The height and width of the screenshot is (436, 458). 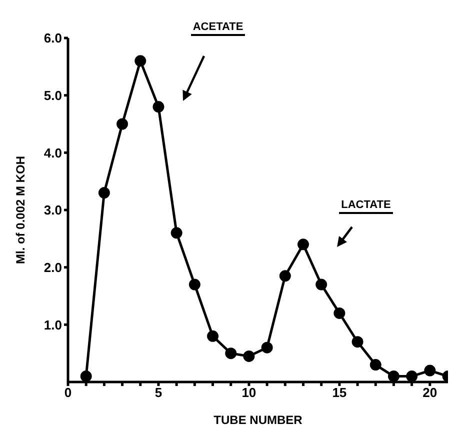 What do you see at coordinates (53, 38) in the screenshot?
I see `y-tick-label: 6.0` at bounding box center [53, 38].